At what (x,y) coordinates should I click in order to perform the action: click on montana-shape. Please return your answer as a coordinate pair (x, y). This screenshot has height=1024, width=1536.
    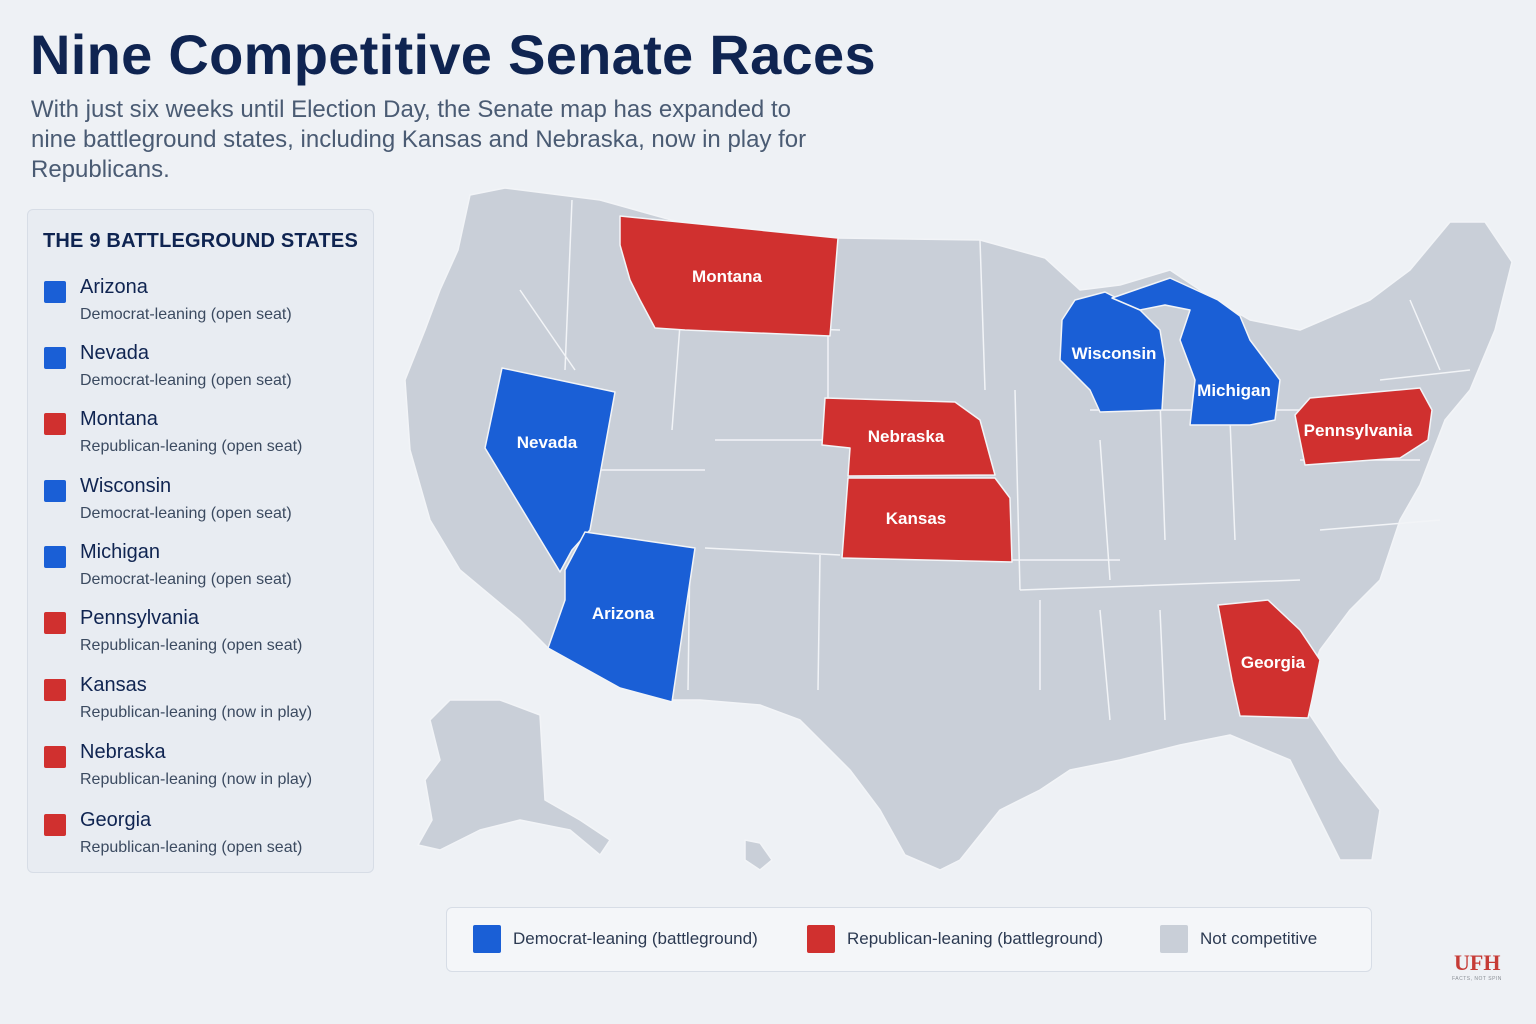
    Looking at the image, I should click on (729, 276).